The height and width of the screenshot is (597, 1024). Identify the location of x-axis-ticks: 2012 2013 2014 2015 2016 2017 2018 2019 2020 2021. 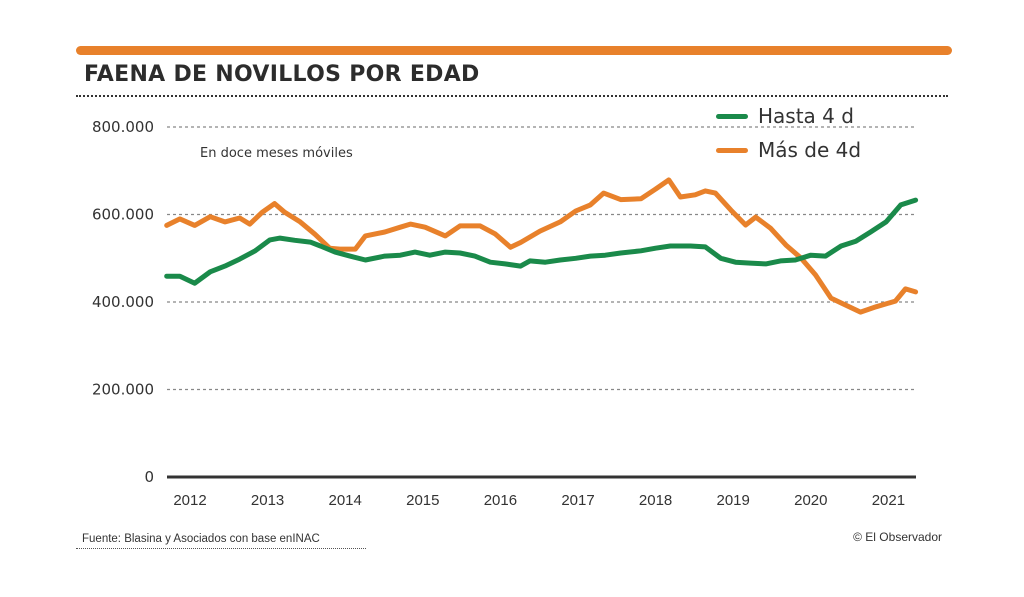
(539, 500).